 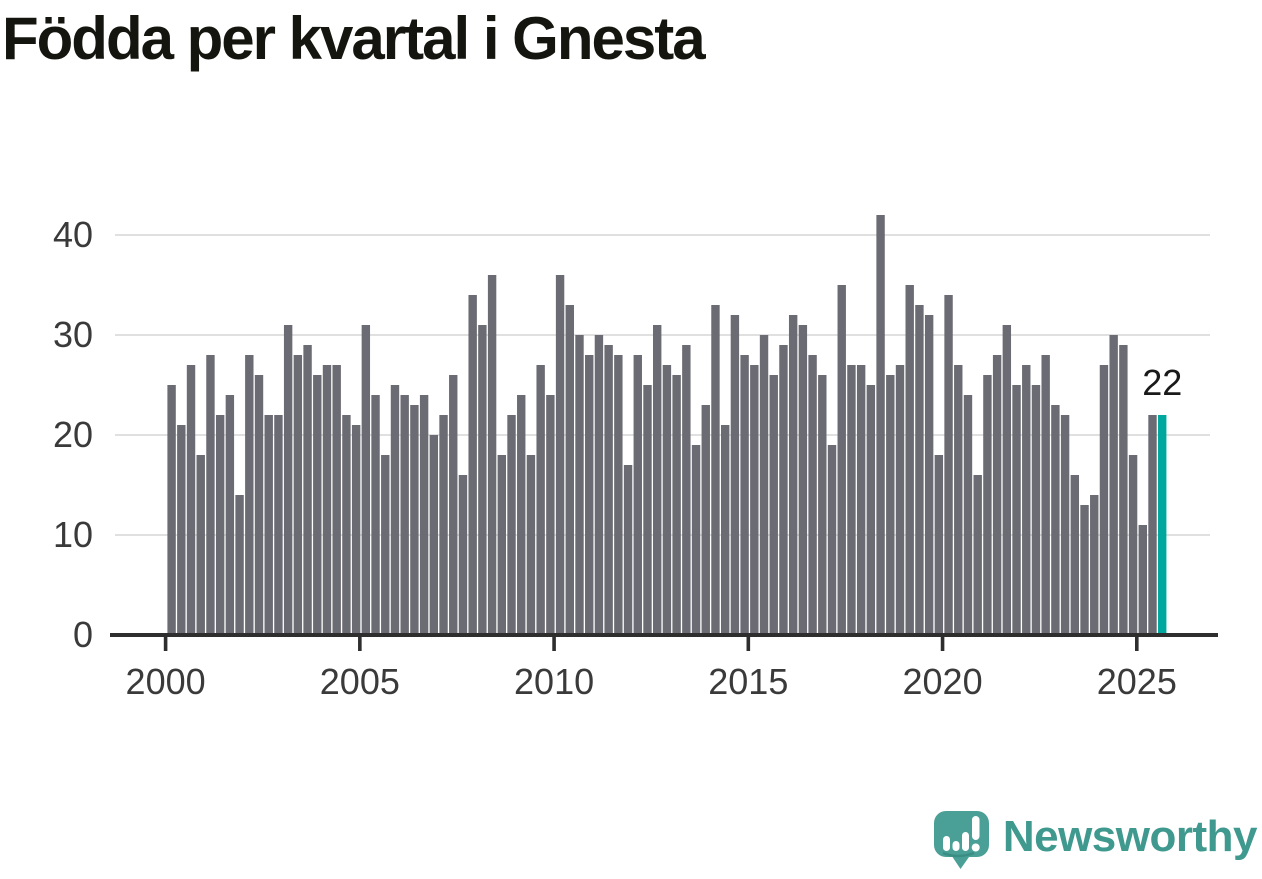 I want to click on y-axis-labels: 0 10 20 30 40, so click(x=73, y=434).